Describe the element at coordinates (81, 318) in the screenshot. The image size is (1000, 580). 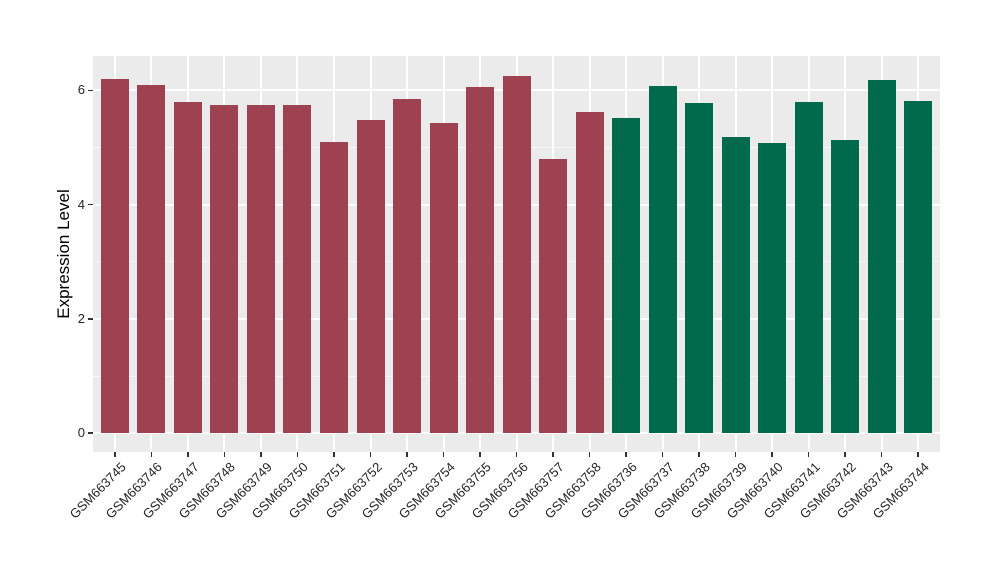
I see `y-tick-label: 2` at that location.